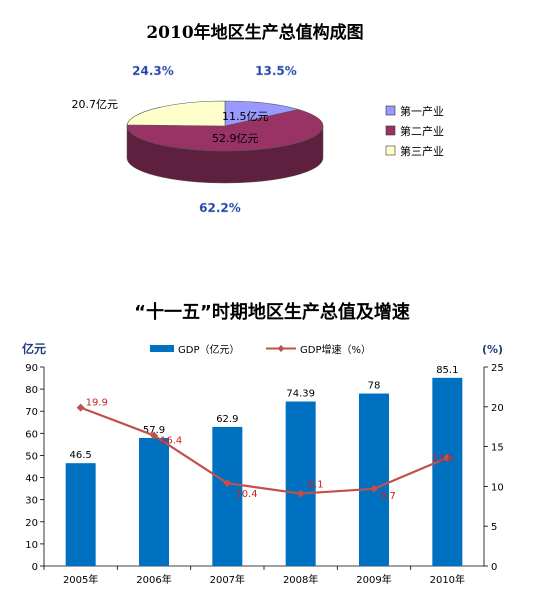 The height and width of the screenshot is (605, 547). Describe the element at coordinates (492, 349) in the screenshot. I see `y-axis-right-label: (%)` at that location.